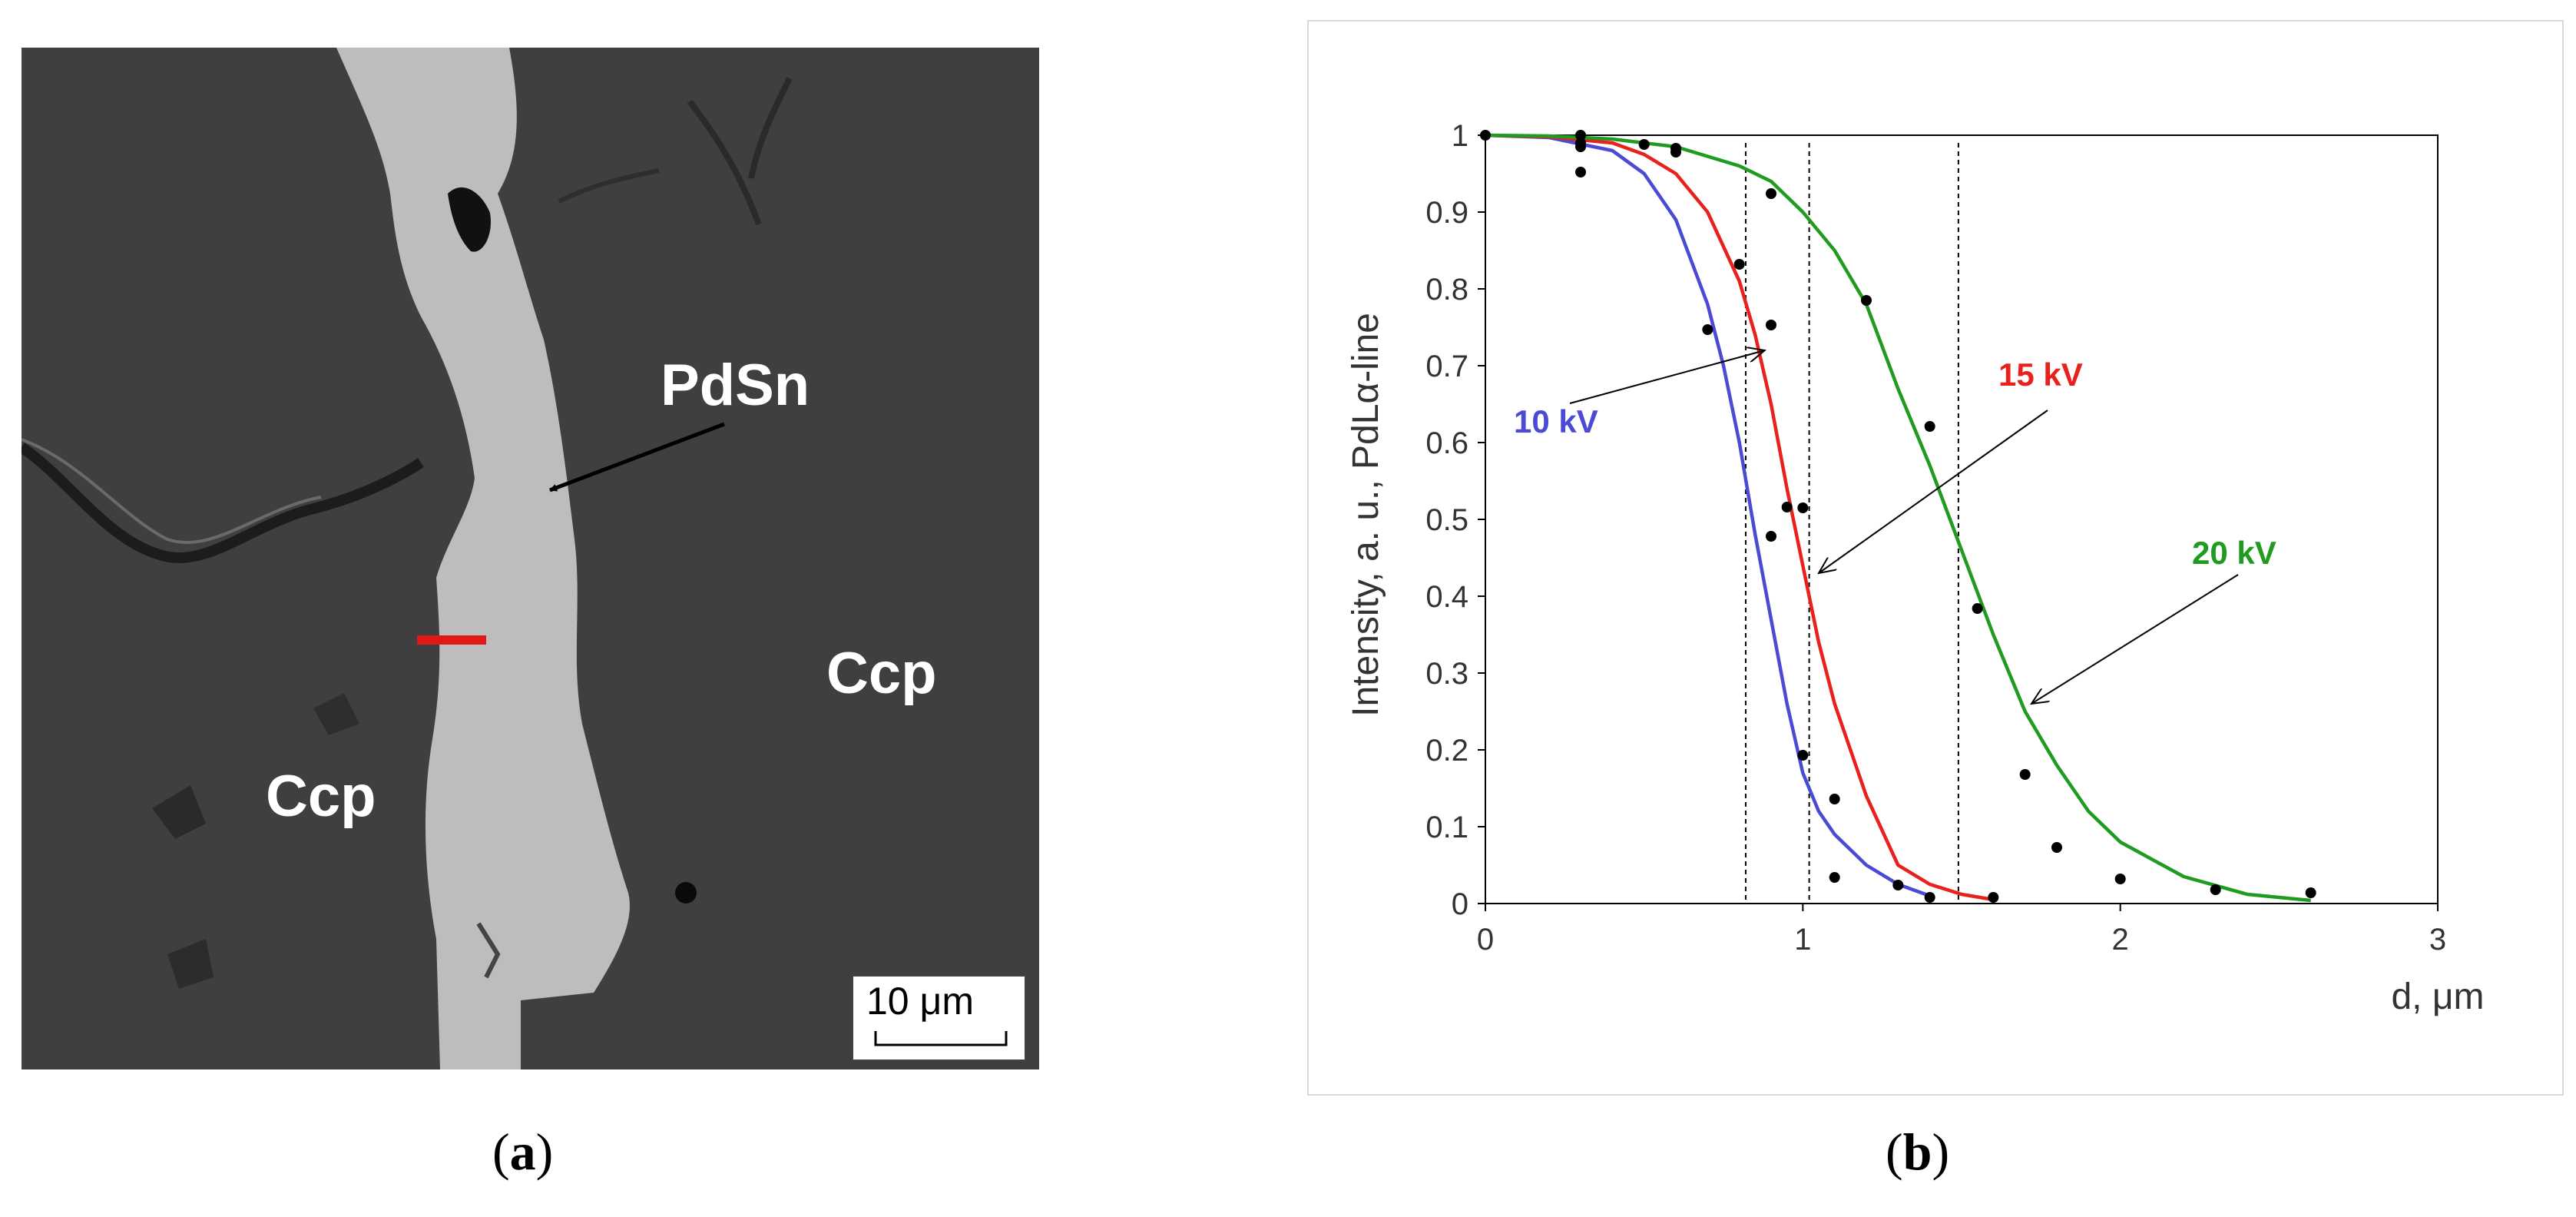 This screenshot has height=1217, width=2576. I want to click on y-axis-label: Intensity, a. u., PdLα-line, so click(1366, 515).